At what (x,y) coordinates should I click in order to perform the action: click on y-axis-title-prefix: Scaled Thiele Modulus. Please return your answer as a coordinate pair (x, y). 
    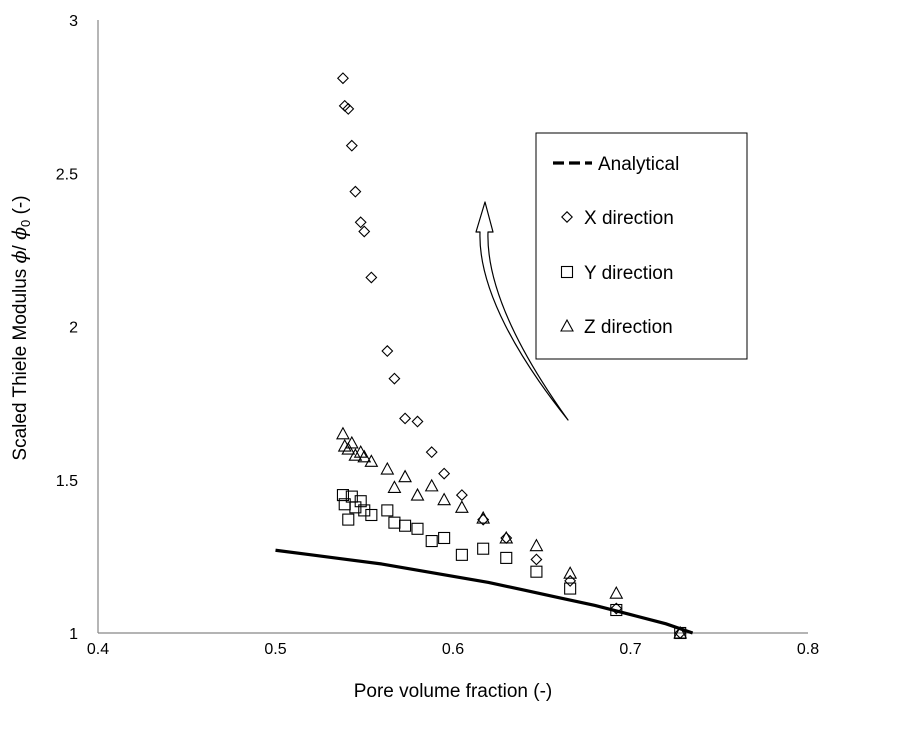
    Looking at the image, I should click on (20, 361).